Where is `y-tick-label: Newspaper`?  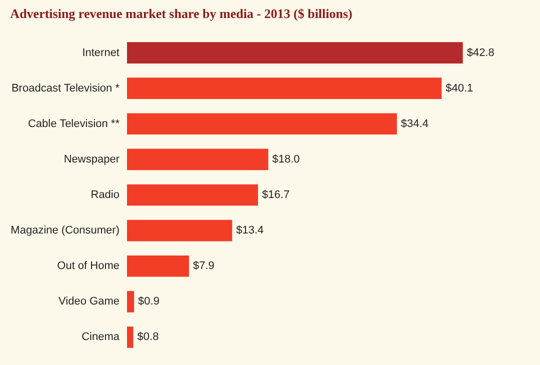
y-tick-label: Newspaper is located at coordinates (92, 159).